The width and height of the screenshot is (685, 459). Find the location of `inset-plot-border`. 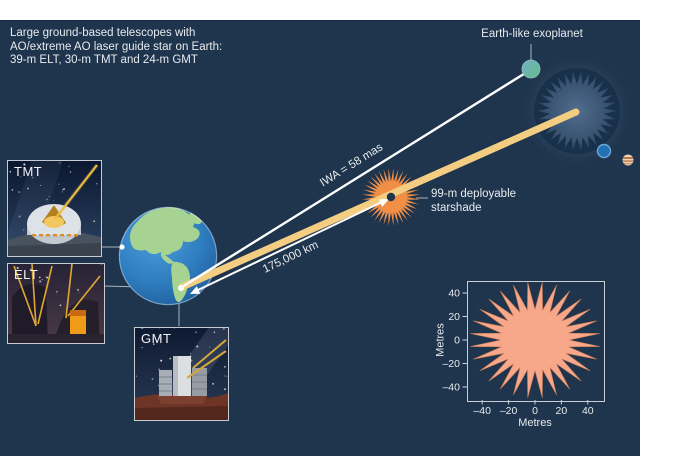

inset-plot-border is located at coordinates (536, 341).